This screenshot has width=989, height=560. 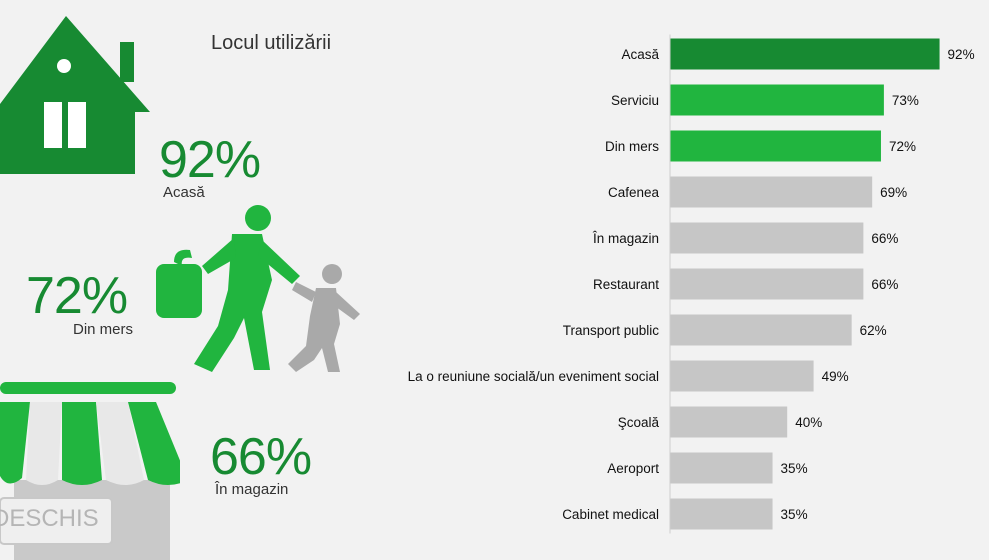 I want to click on house-icon, so click(x=75, y=95).